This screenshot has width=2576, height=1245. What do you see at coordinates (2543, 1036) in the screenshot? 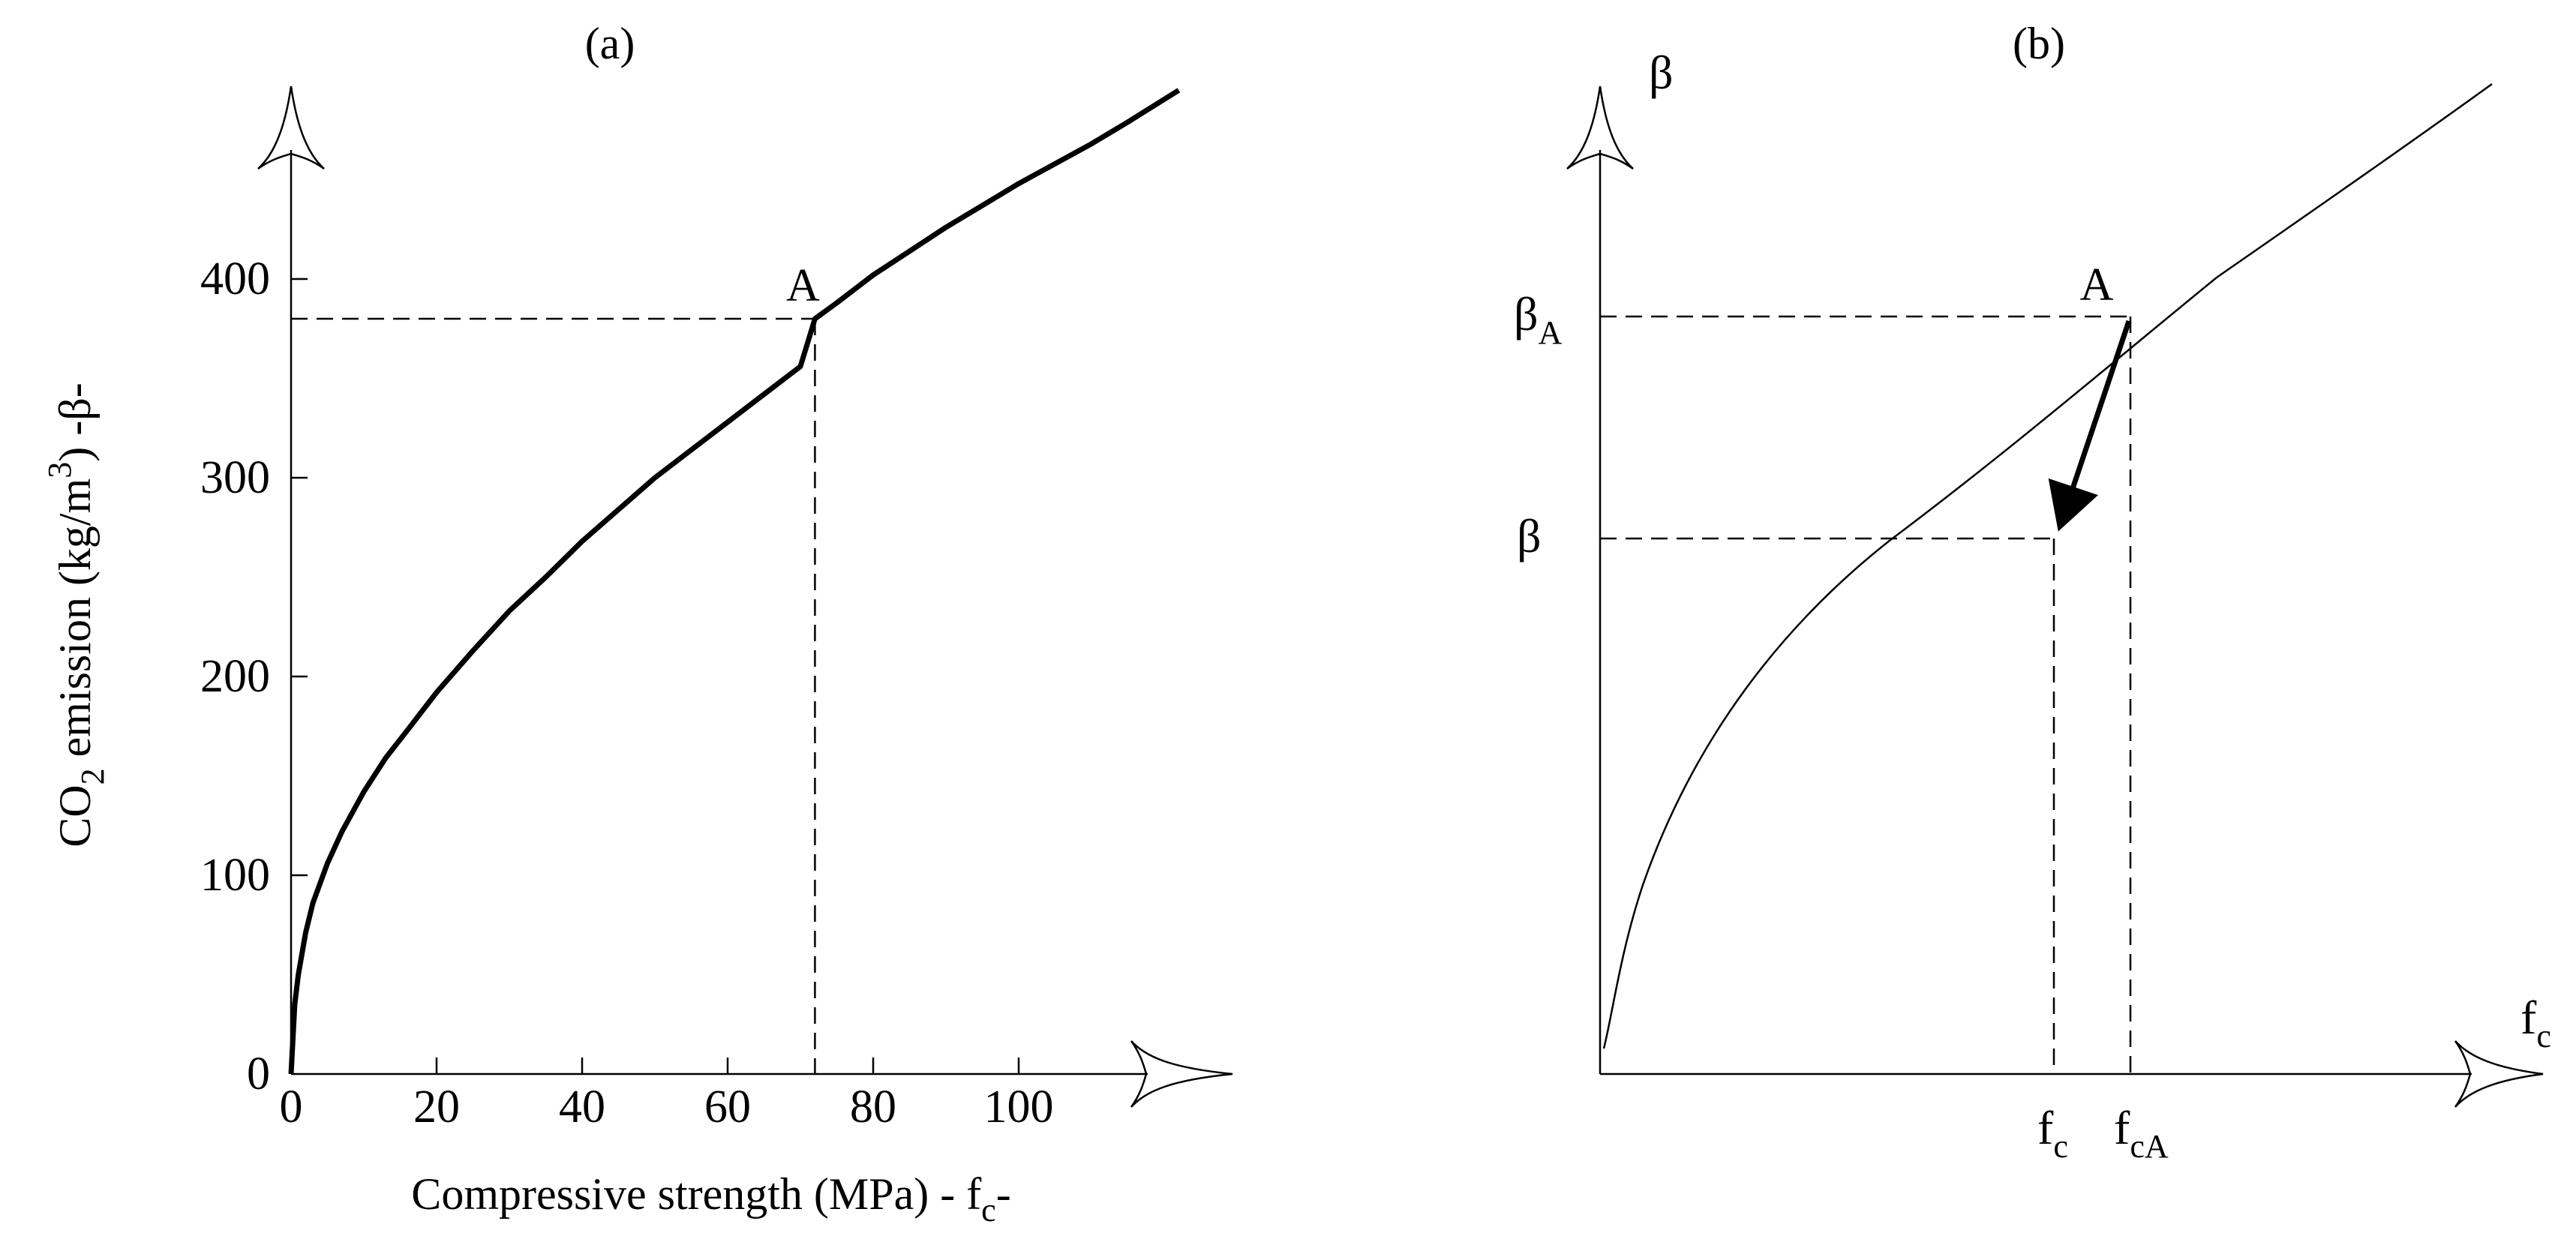
I see `xb-sub: c` at bounding box center [2543, 1036].